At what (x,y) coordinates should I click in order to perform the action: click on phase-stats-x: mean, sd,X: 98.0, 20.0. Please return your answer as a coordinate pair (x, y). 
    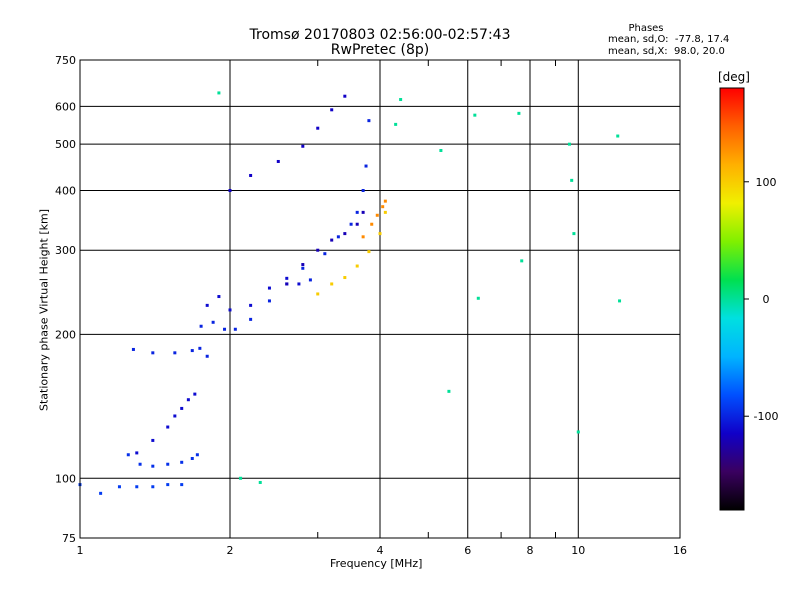
    Looking at the image, I should click on (666, 51).